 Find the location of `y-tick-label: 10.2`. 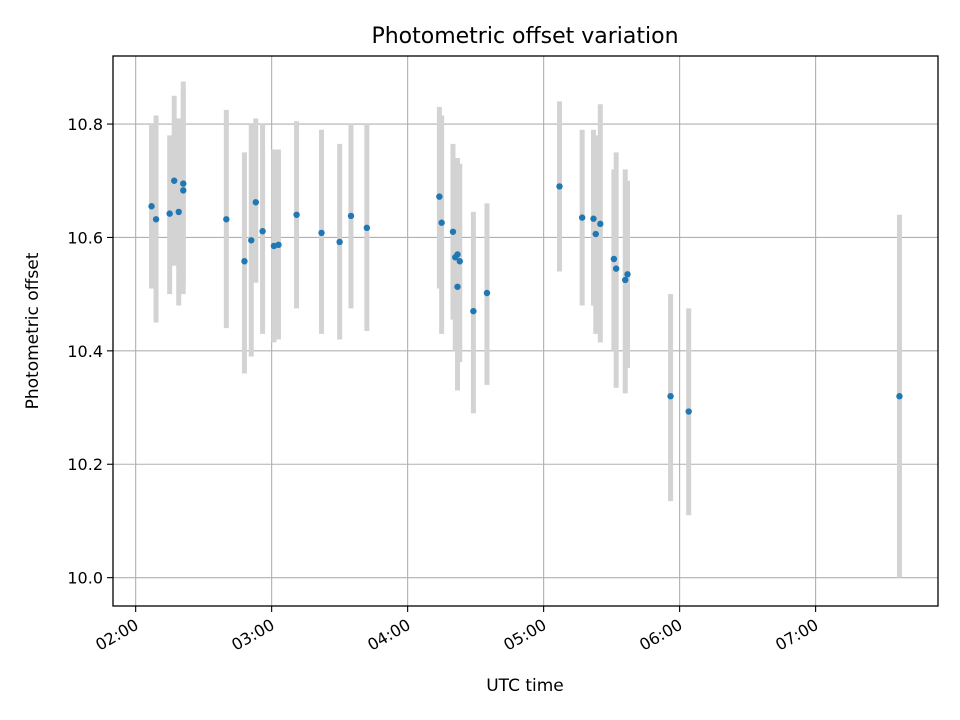

y-tick-label: 10.2 is located at coordinates (85, 464).